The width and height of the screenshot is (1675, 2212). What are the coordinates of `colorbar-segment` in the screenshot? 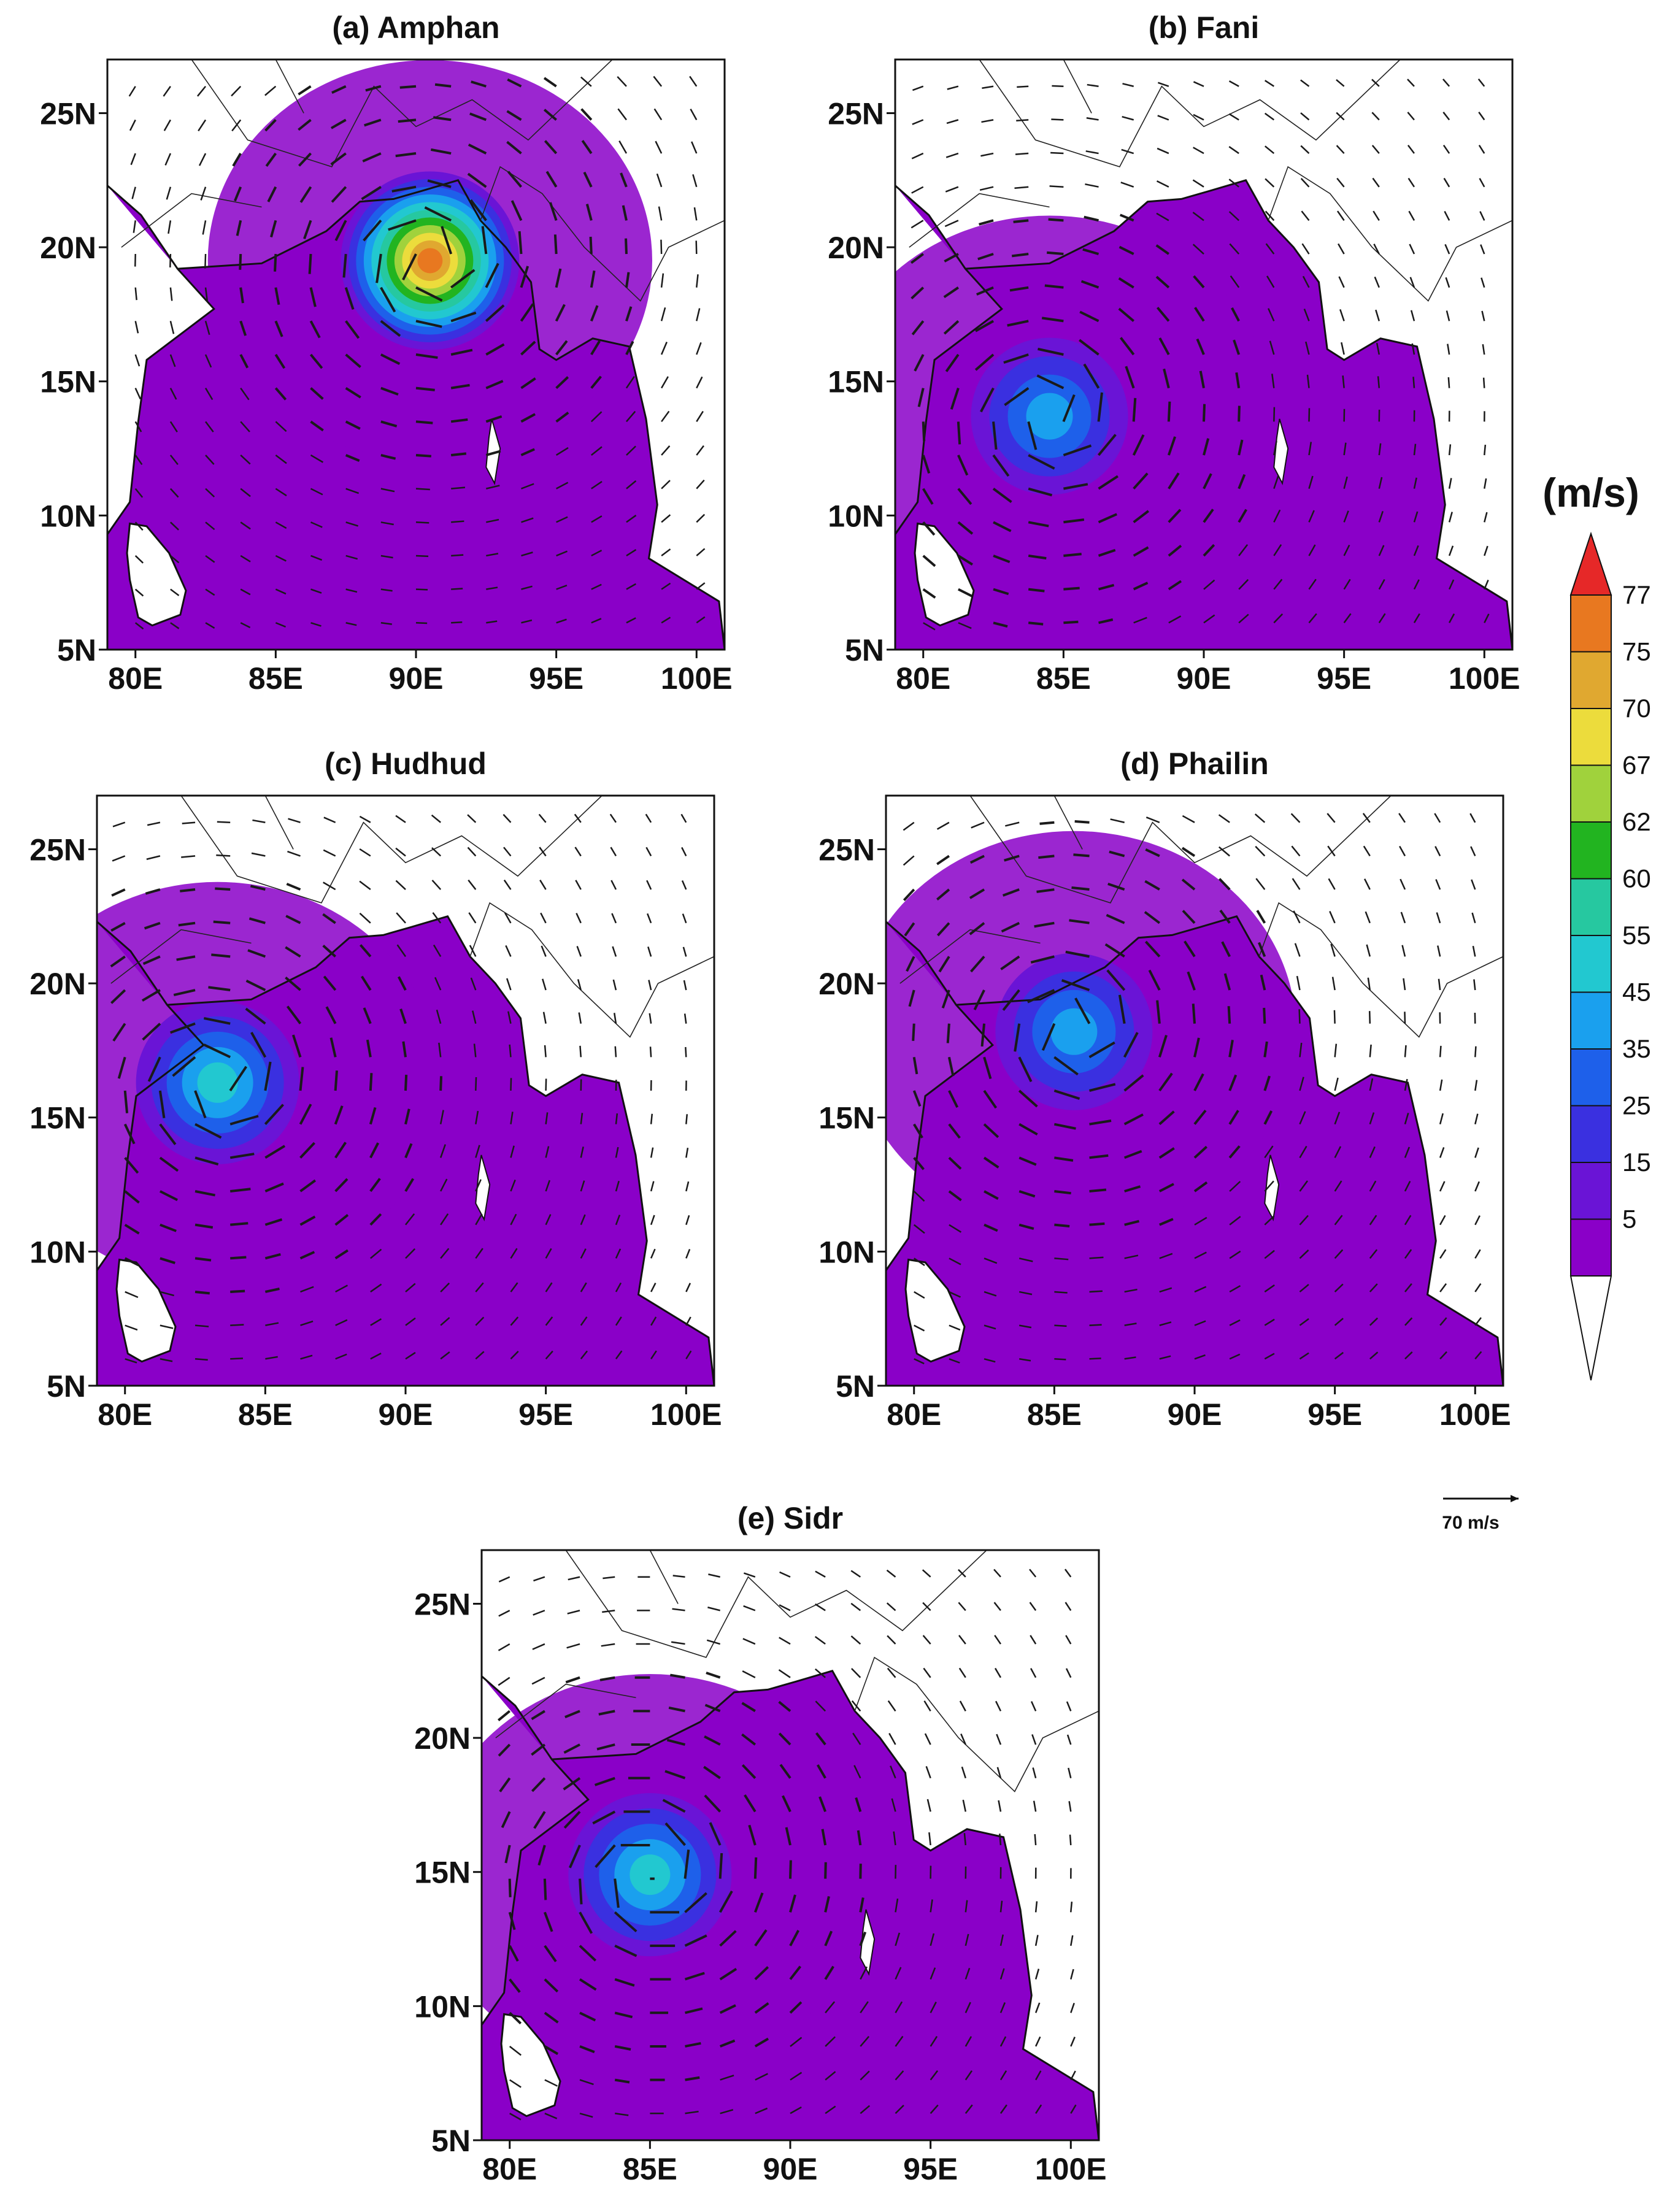 It's located at (1591, 1247).